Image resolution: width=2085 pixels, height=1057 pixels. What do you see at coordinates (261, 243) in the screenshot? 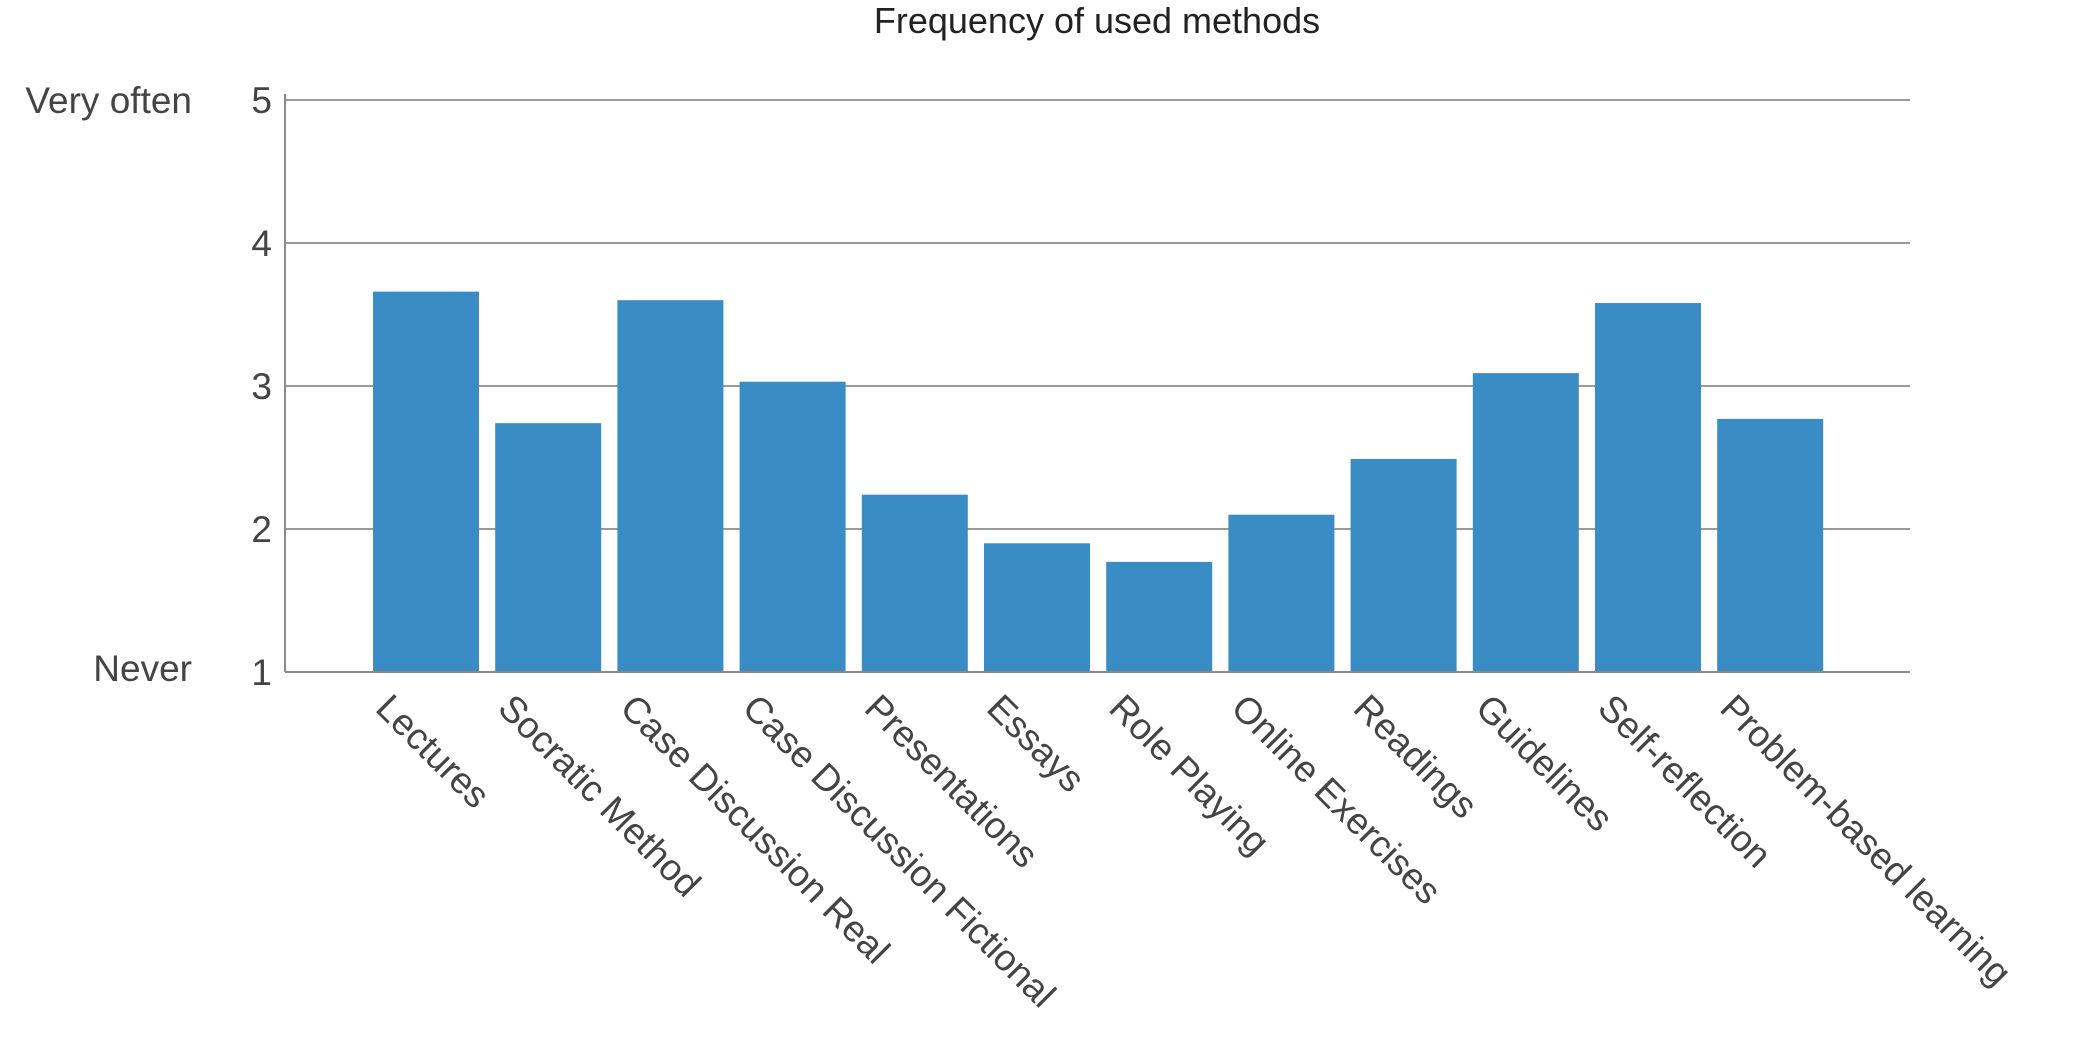
I see `y-tick-label: 4` at bounding box center [261, 243].